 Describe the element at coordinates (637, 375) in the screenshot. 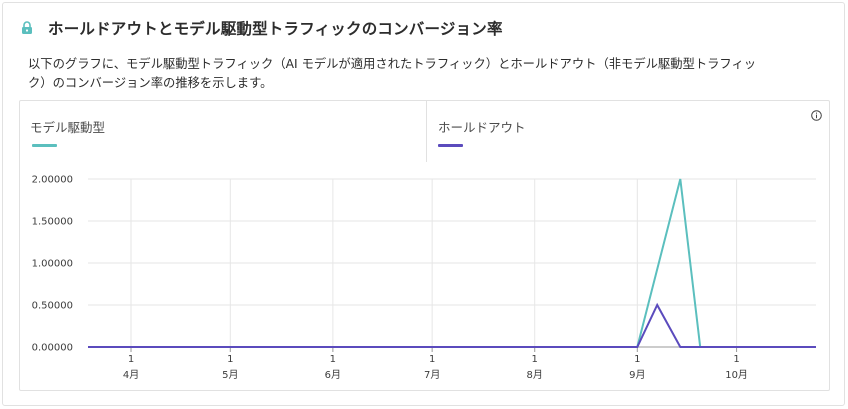

I see `x-tick-month-label: 9月` at that location.